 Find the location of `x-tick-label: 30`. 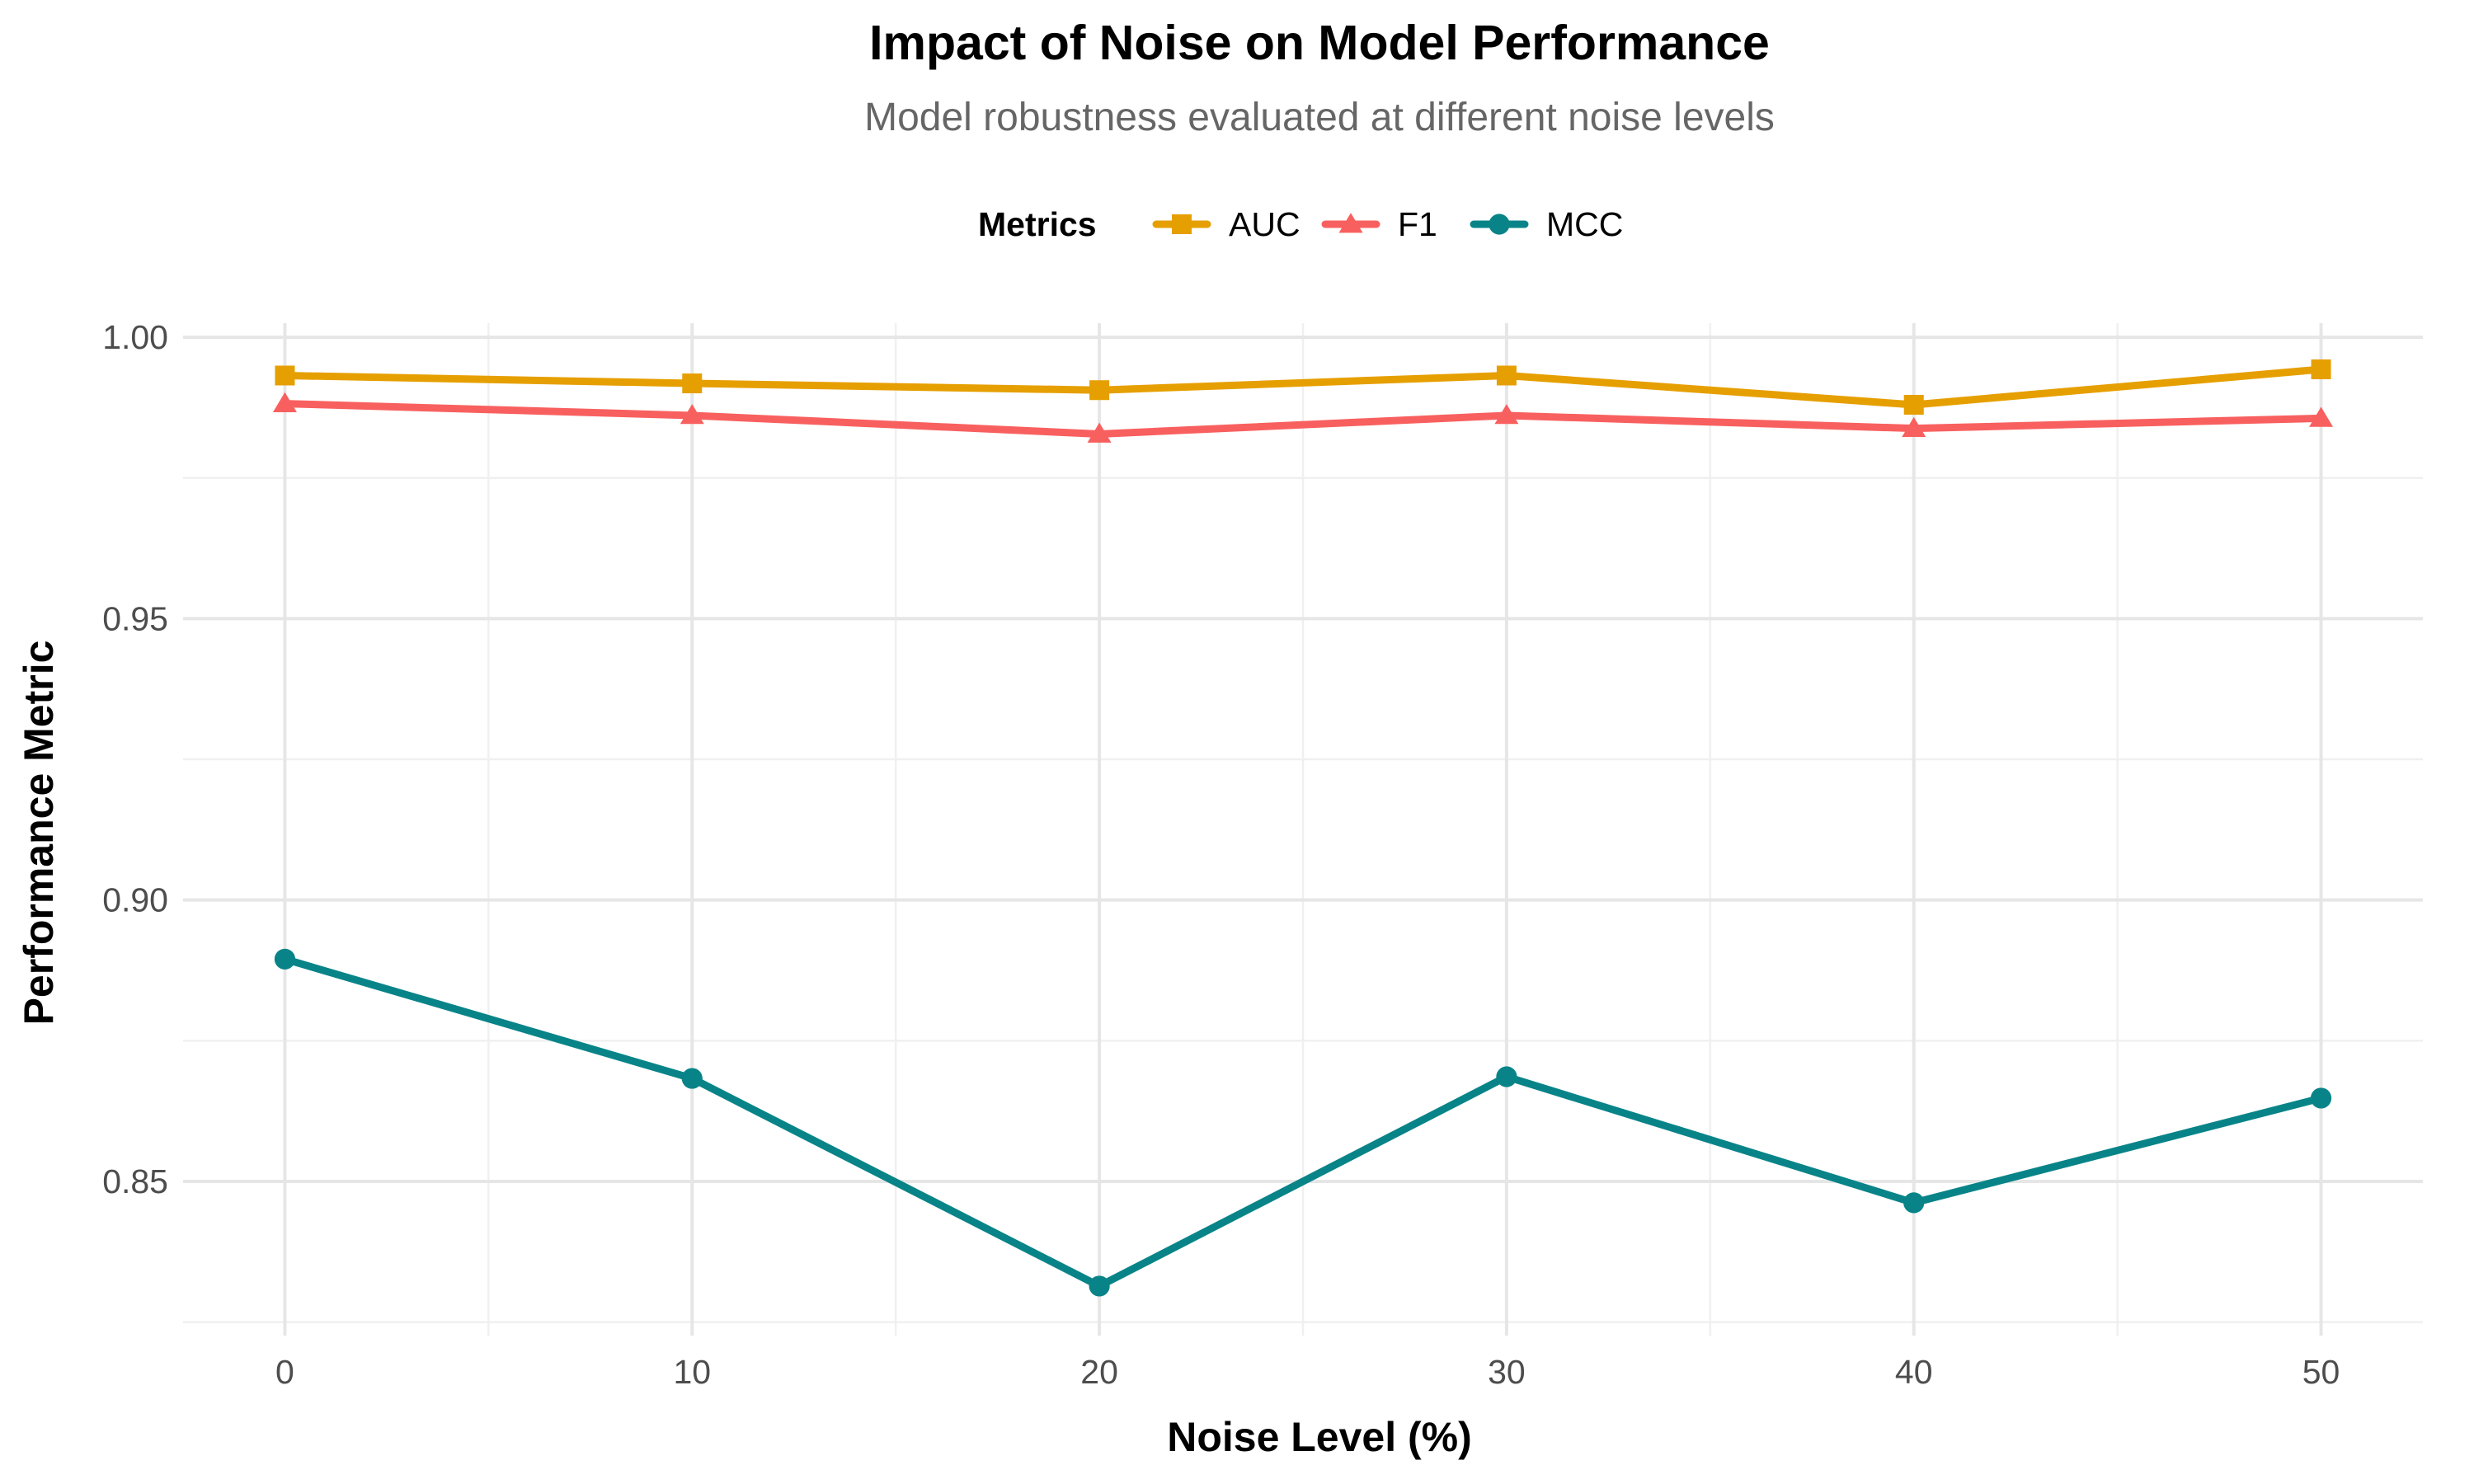

x-tick-label: 30 is located at coordinates (1507, 1372).